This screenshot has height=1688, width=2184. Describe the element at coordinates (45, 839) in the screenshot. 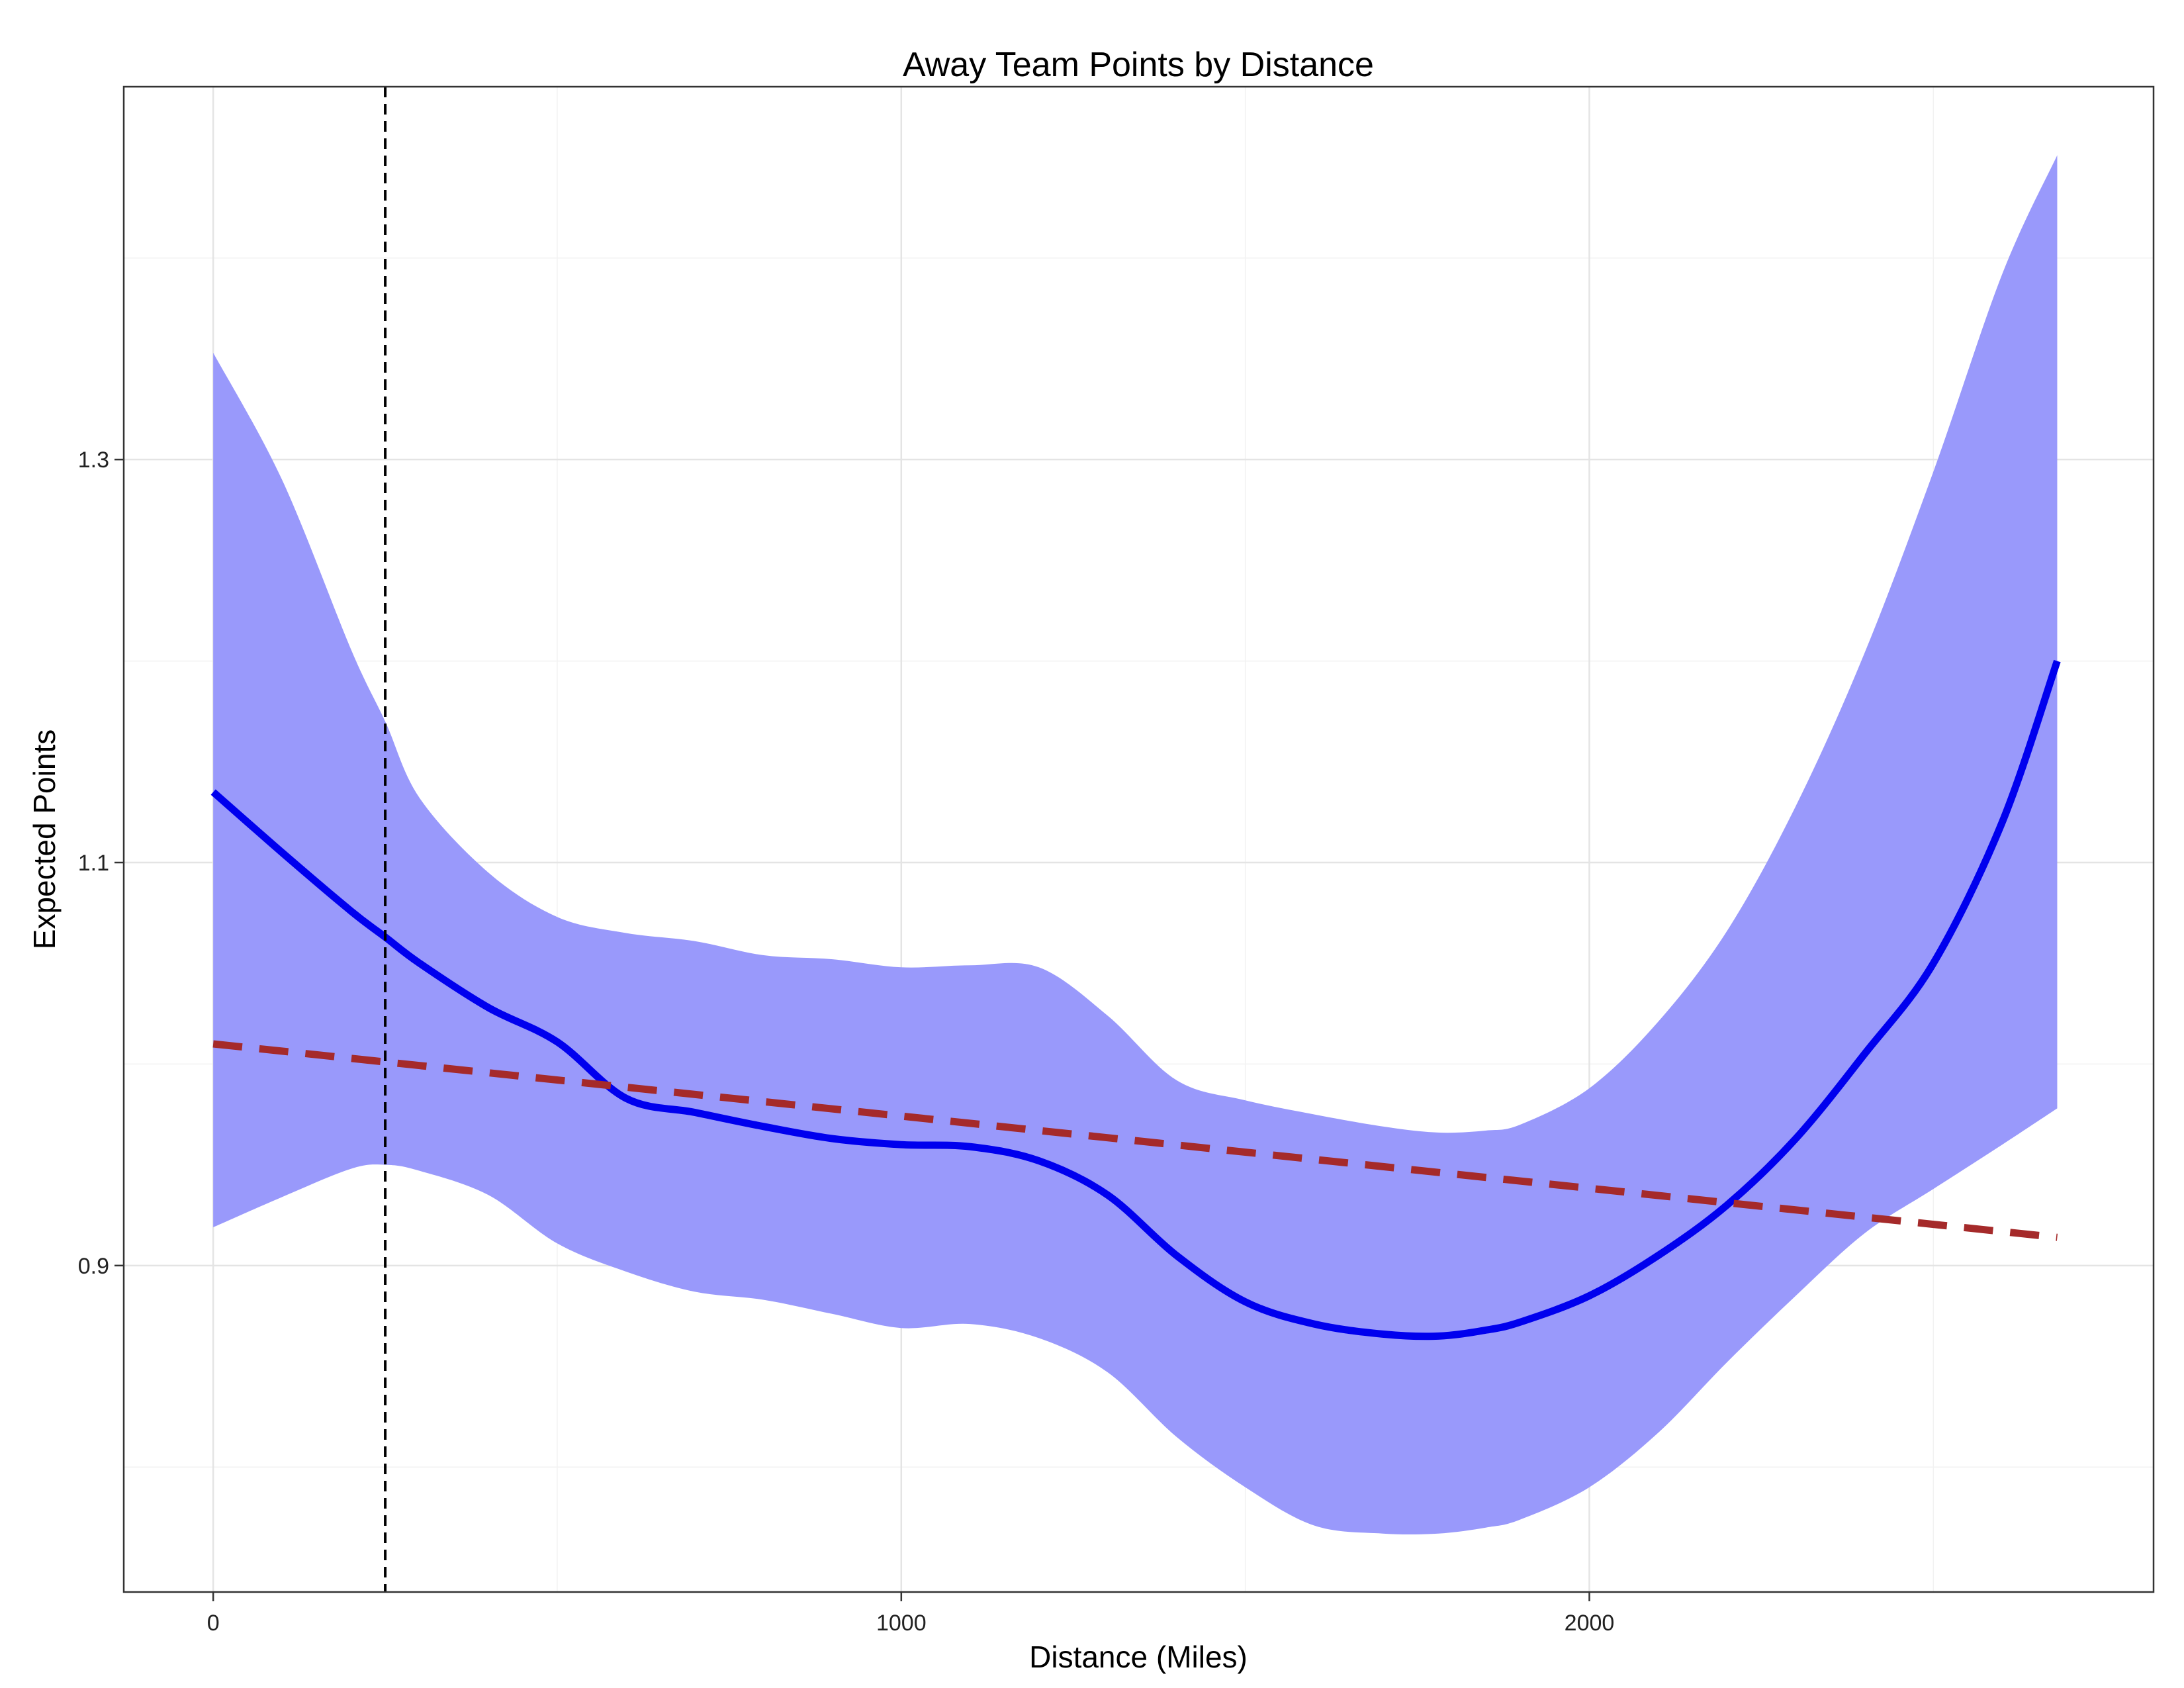

I see `y-axis-title: Expected Points` at that location.